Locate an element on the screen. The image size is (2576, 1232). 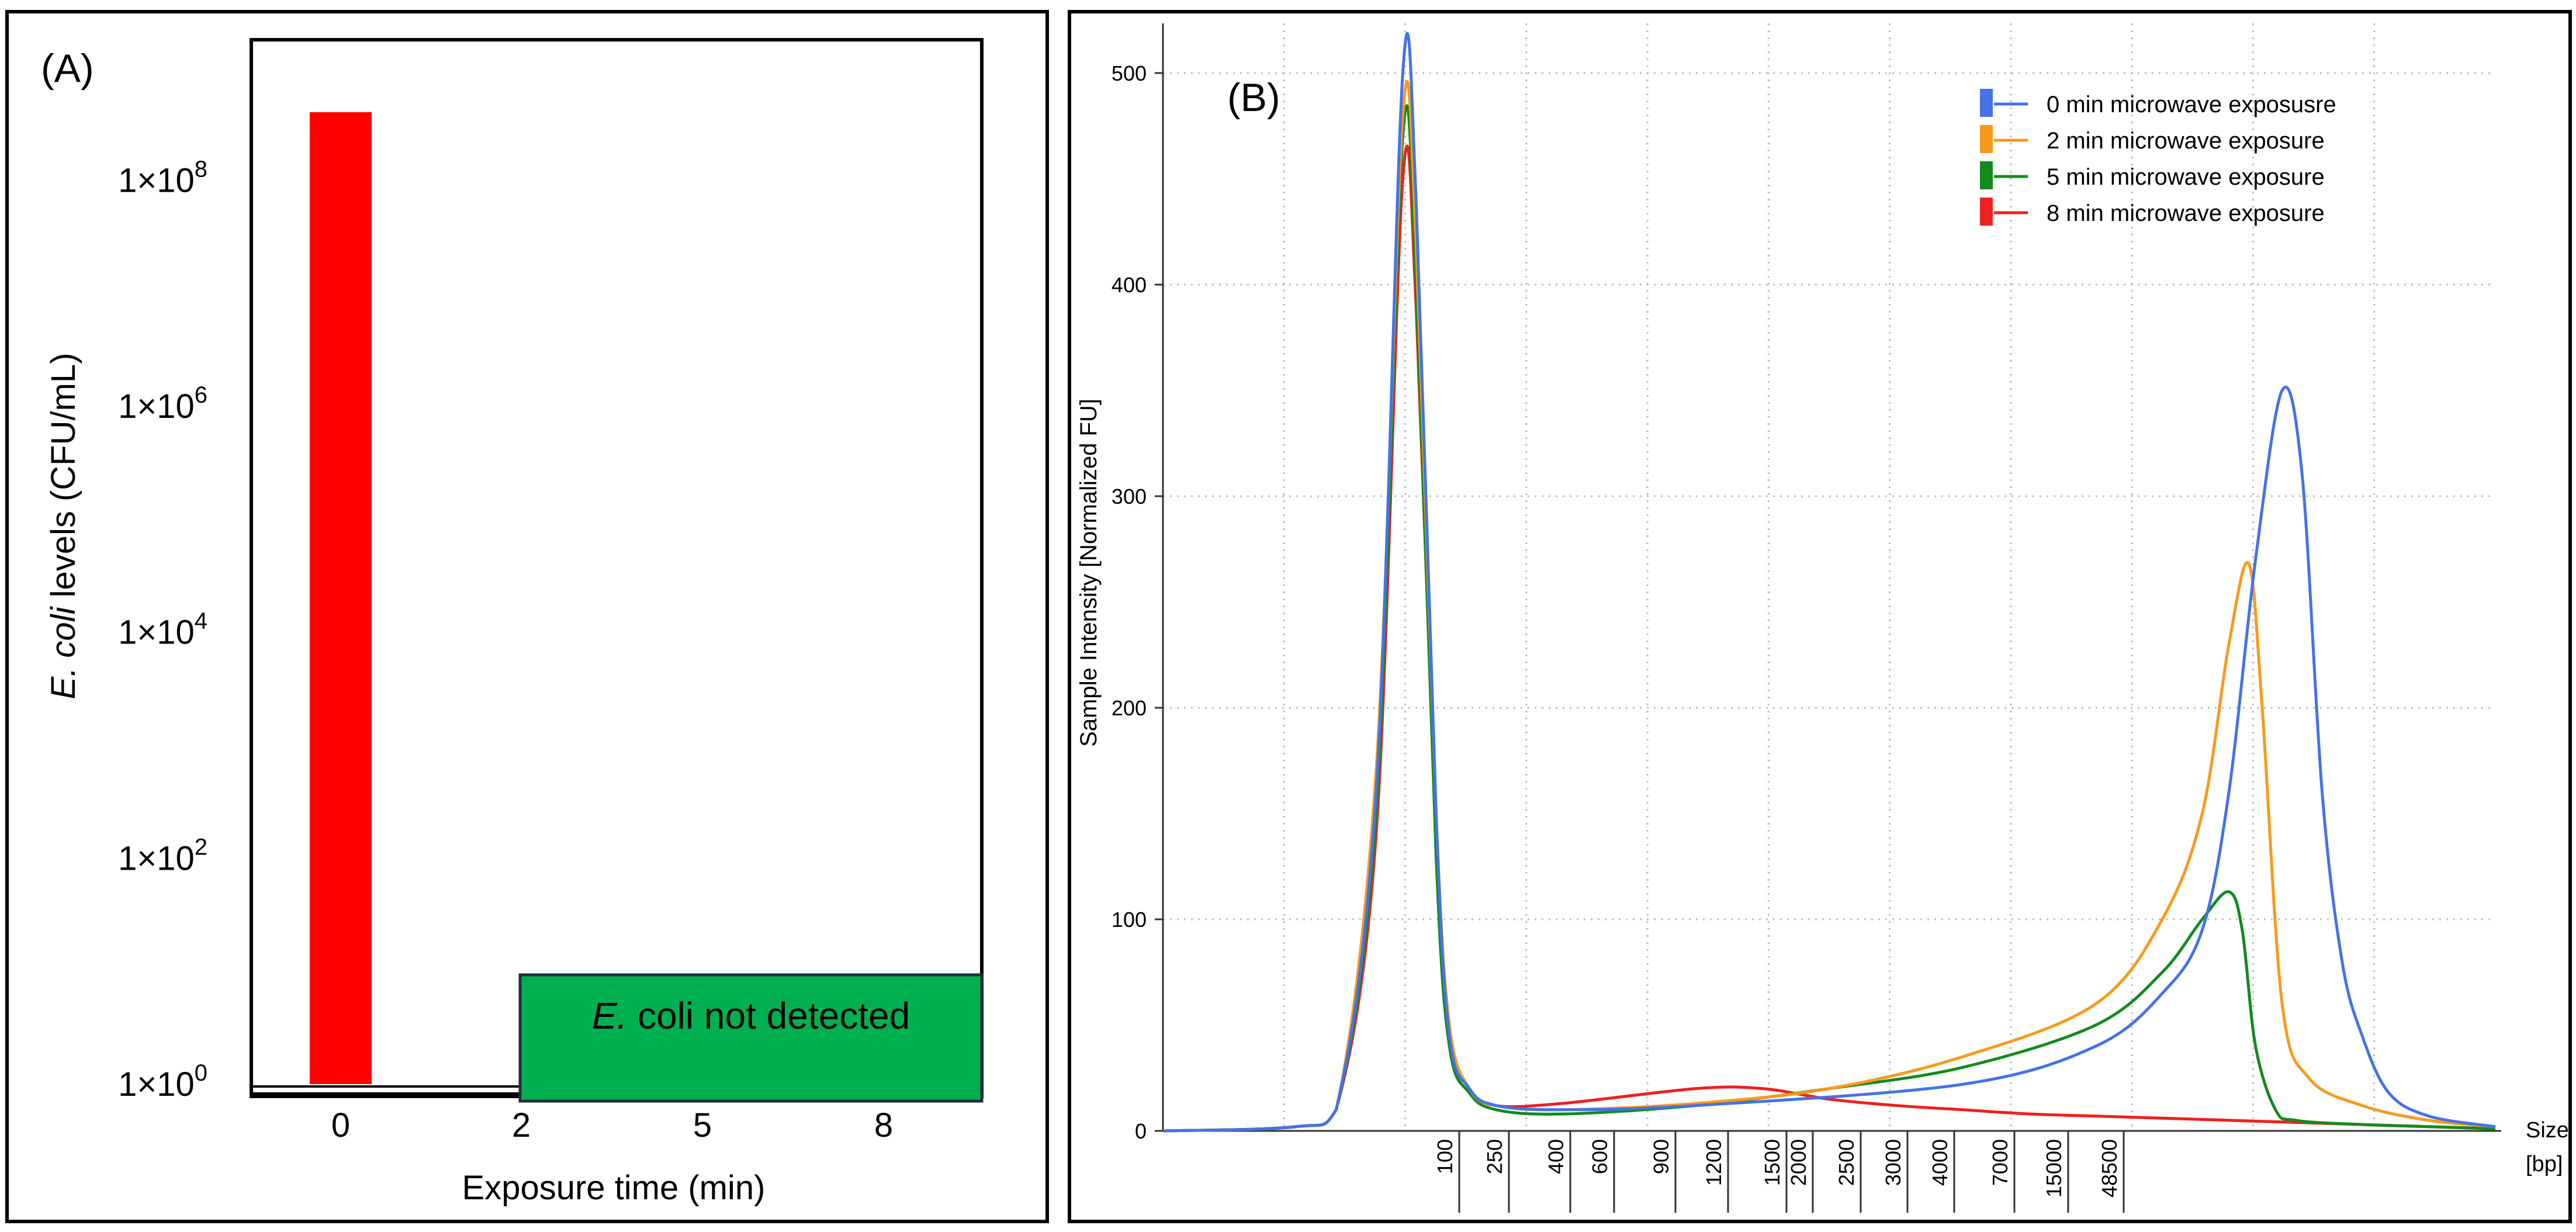
panel-b-x-tick-label: 2000 is located at coordinates (1798, 1163).